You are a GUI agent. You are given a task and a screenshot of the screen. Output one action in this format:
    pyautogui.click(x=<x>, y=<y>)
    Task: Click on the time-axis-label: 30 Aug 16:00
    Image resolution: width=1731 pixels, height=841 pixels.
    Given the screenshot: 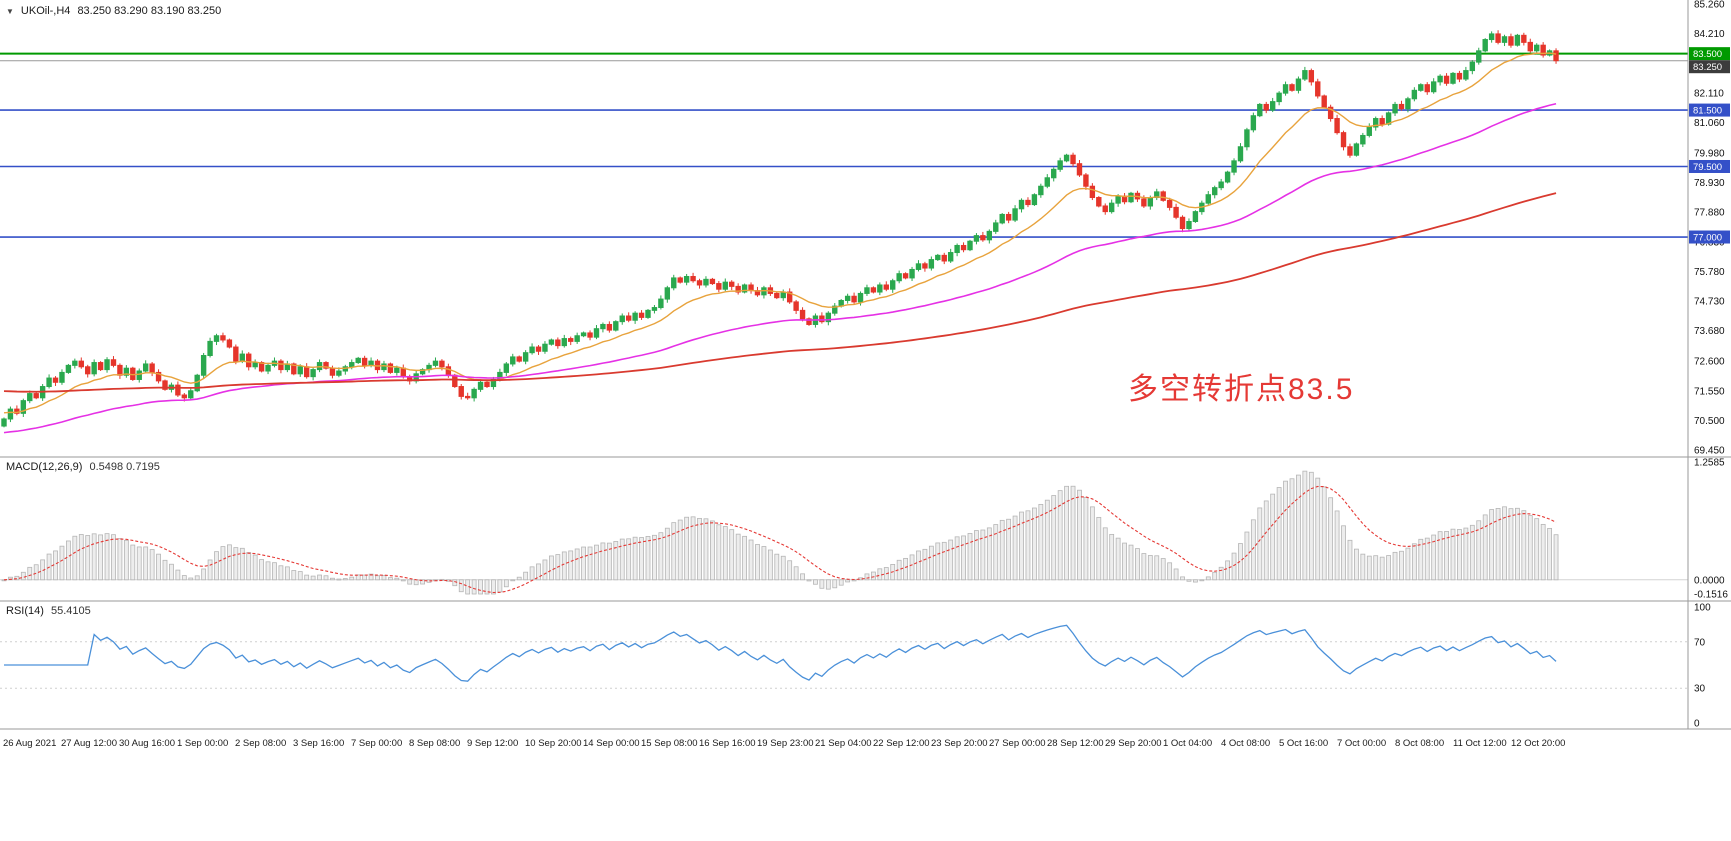 What is the action you would take?
    pyautogui.click(x=147, y=743)
    